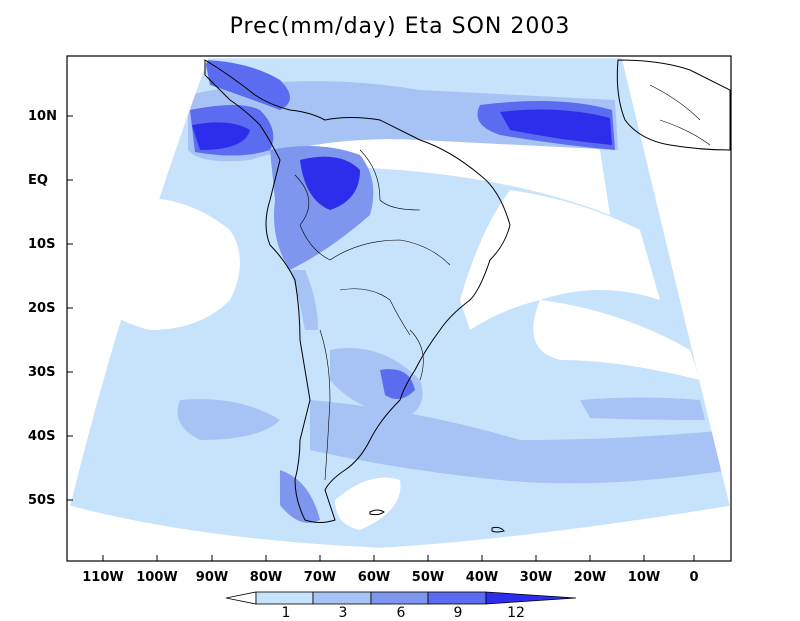  Describe the element at coordinates (458, 613) in the screenshot. I see `colorbar-label-9: 9` at that location.